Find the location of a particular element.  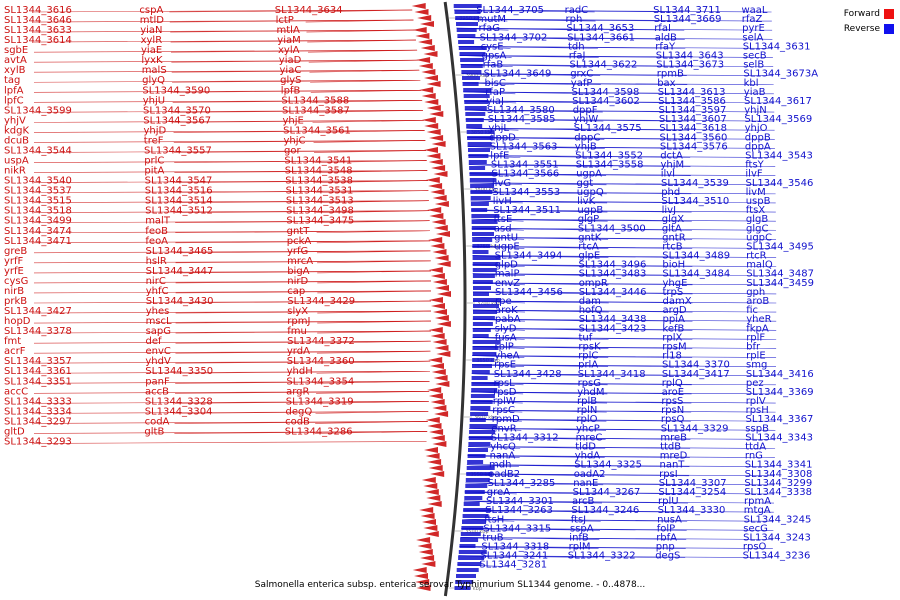

reverse-gene-label: rfaY is located at coordinates (665, 46).